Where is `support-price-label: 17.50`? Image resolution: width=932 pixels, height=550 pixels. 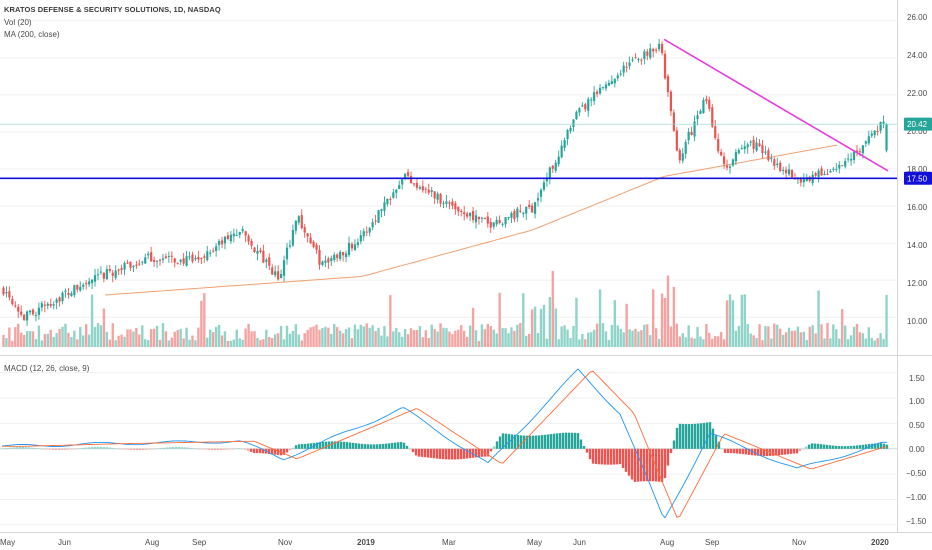
support-price-label: 17.50 is located at coordinates (917, 178).